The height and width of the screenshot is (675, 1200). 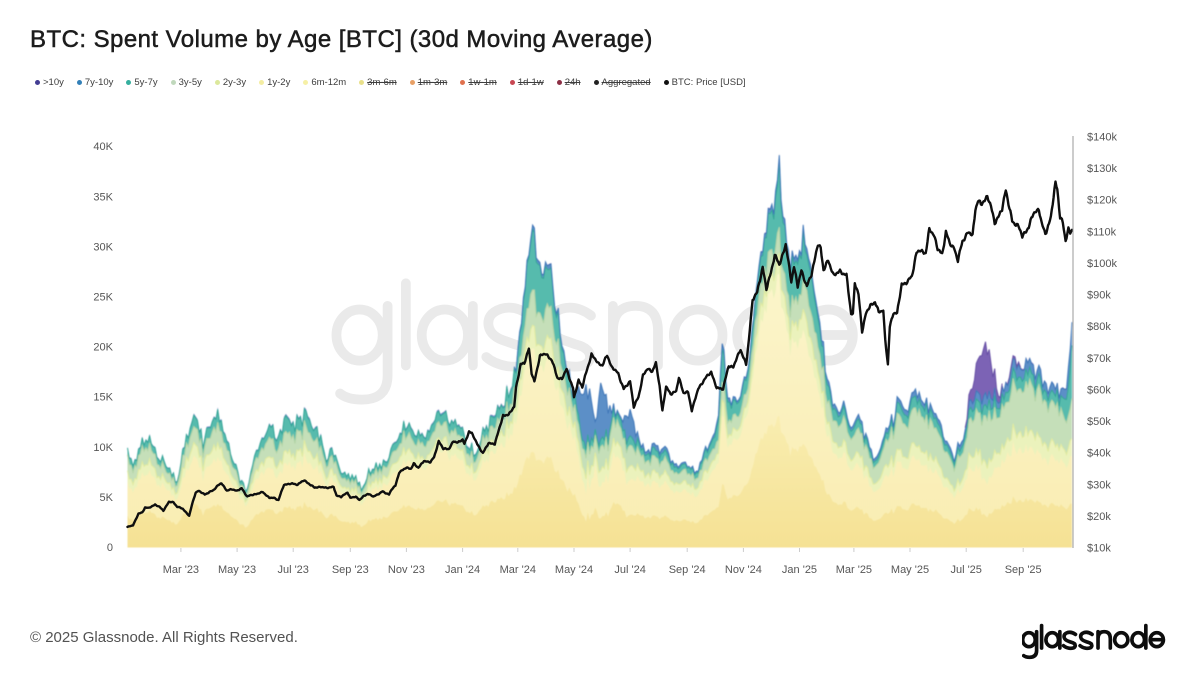 I want to click on svg-text: $140k, so click(x=1102, y=137).